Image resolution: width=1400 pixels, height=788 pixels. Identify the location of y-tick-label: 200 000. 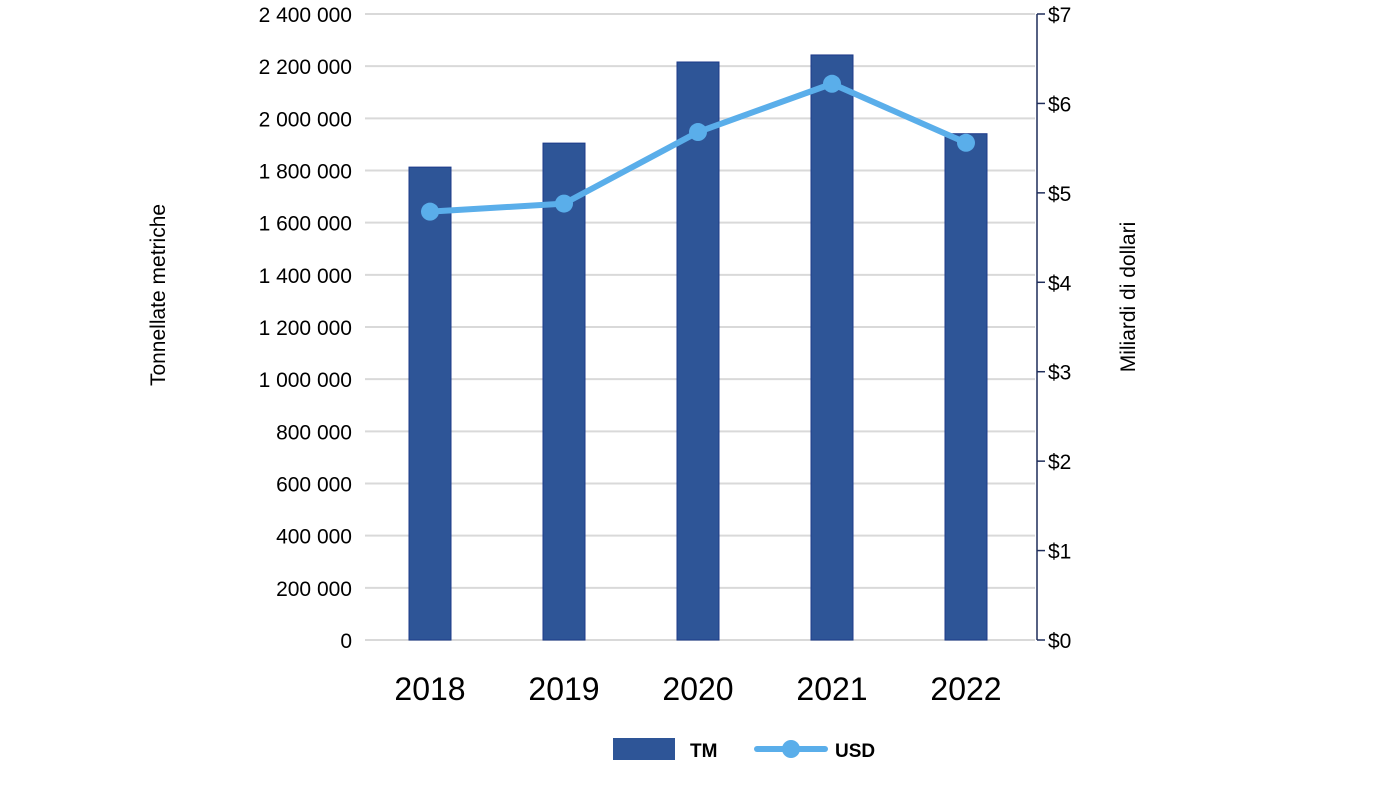
(314, 589).